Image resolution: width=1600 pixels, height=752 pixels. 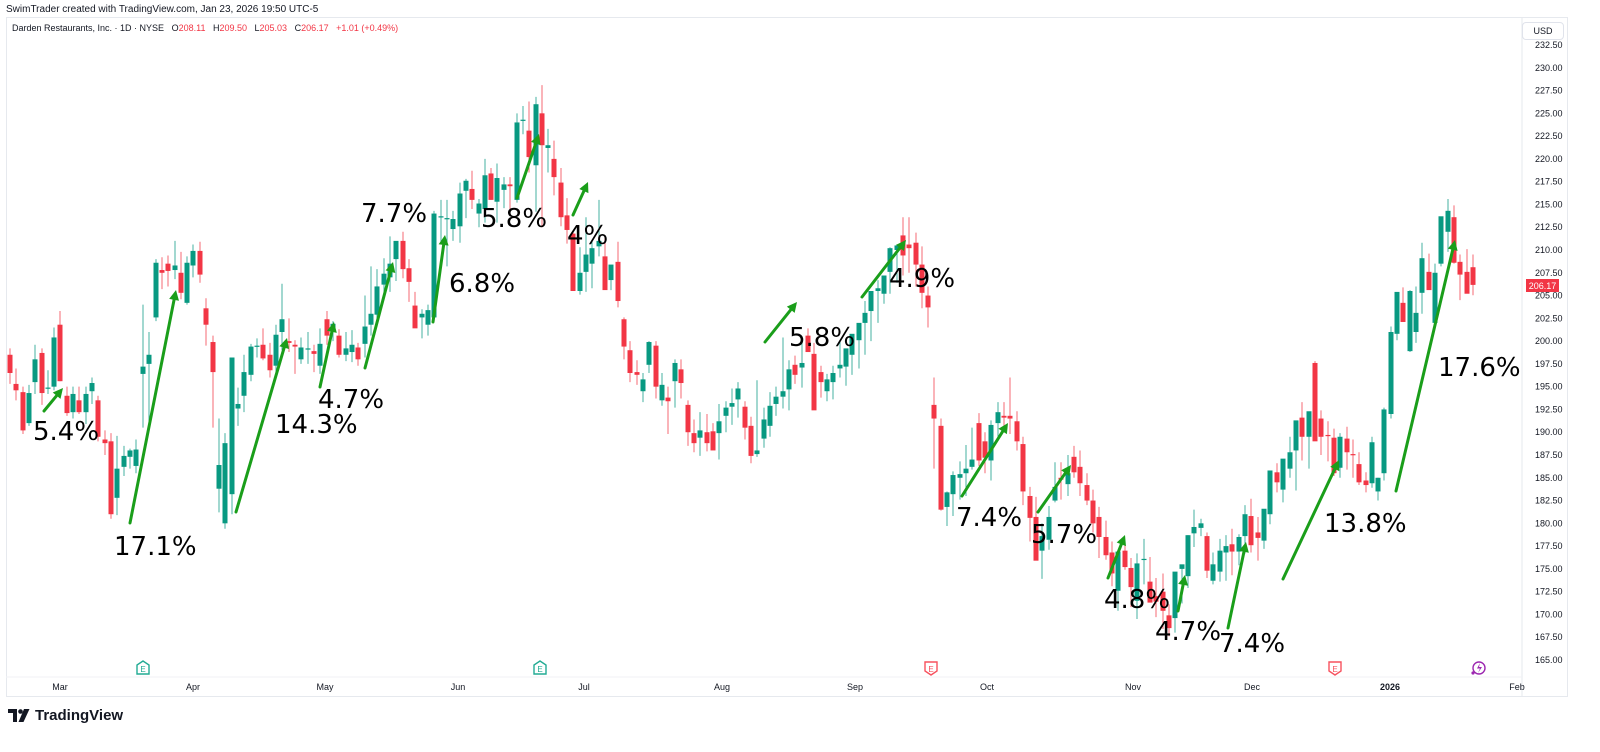 What do you see at coordinates (19, 715) in the screenshot?
I see `tradingview-logo-icon` at bounding box center [19, 715].